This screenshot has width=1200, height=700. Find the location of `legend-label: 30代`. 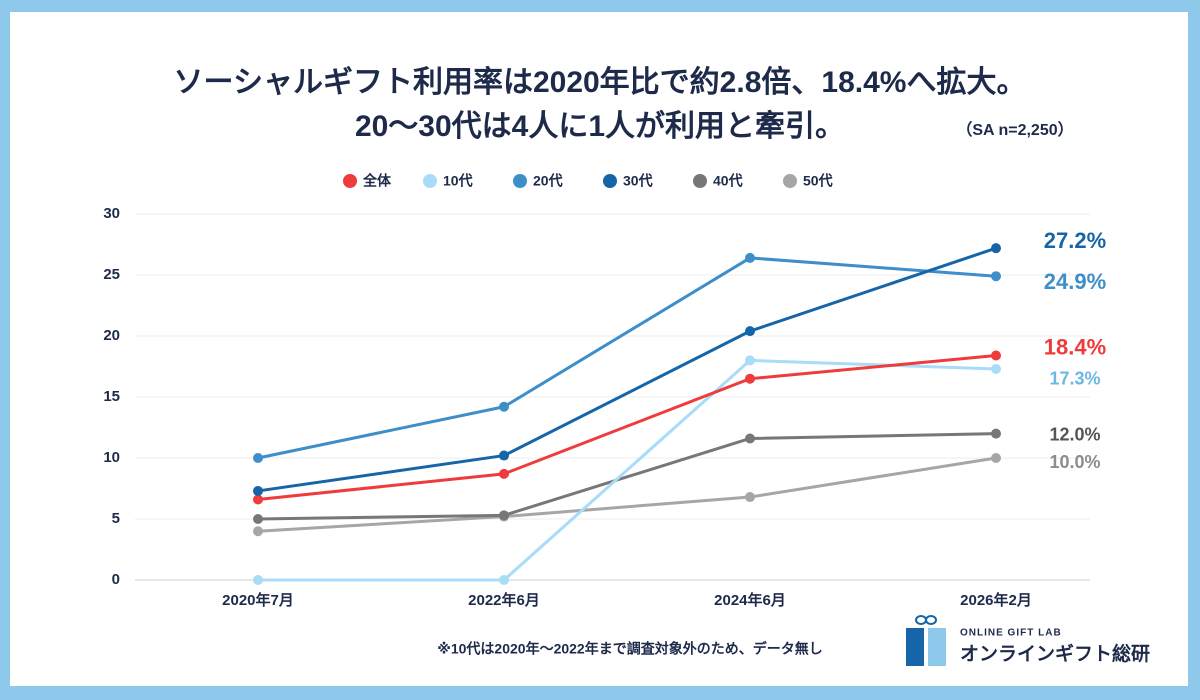

legend-label: 30代 is located at coordinates (638, 181).